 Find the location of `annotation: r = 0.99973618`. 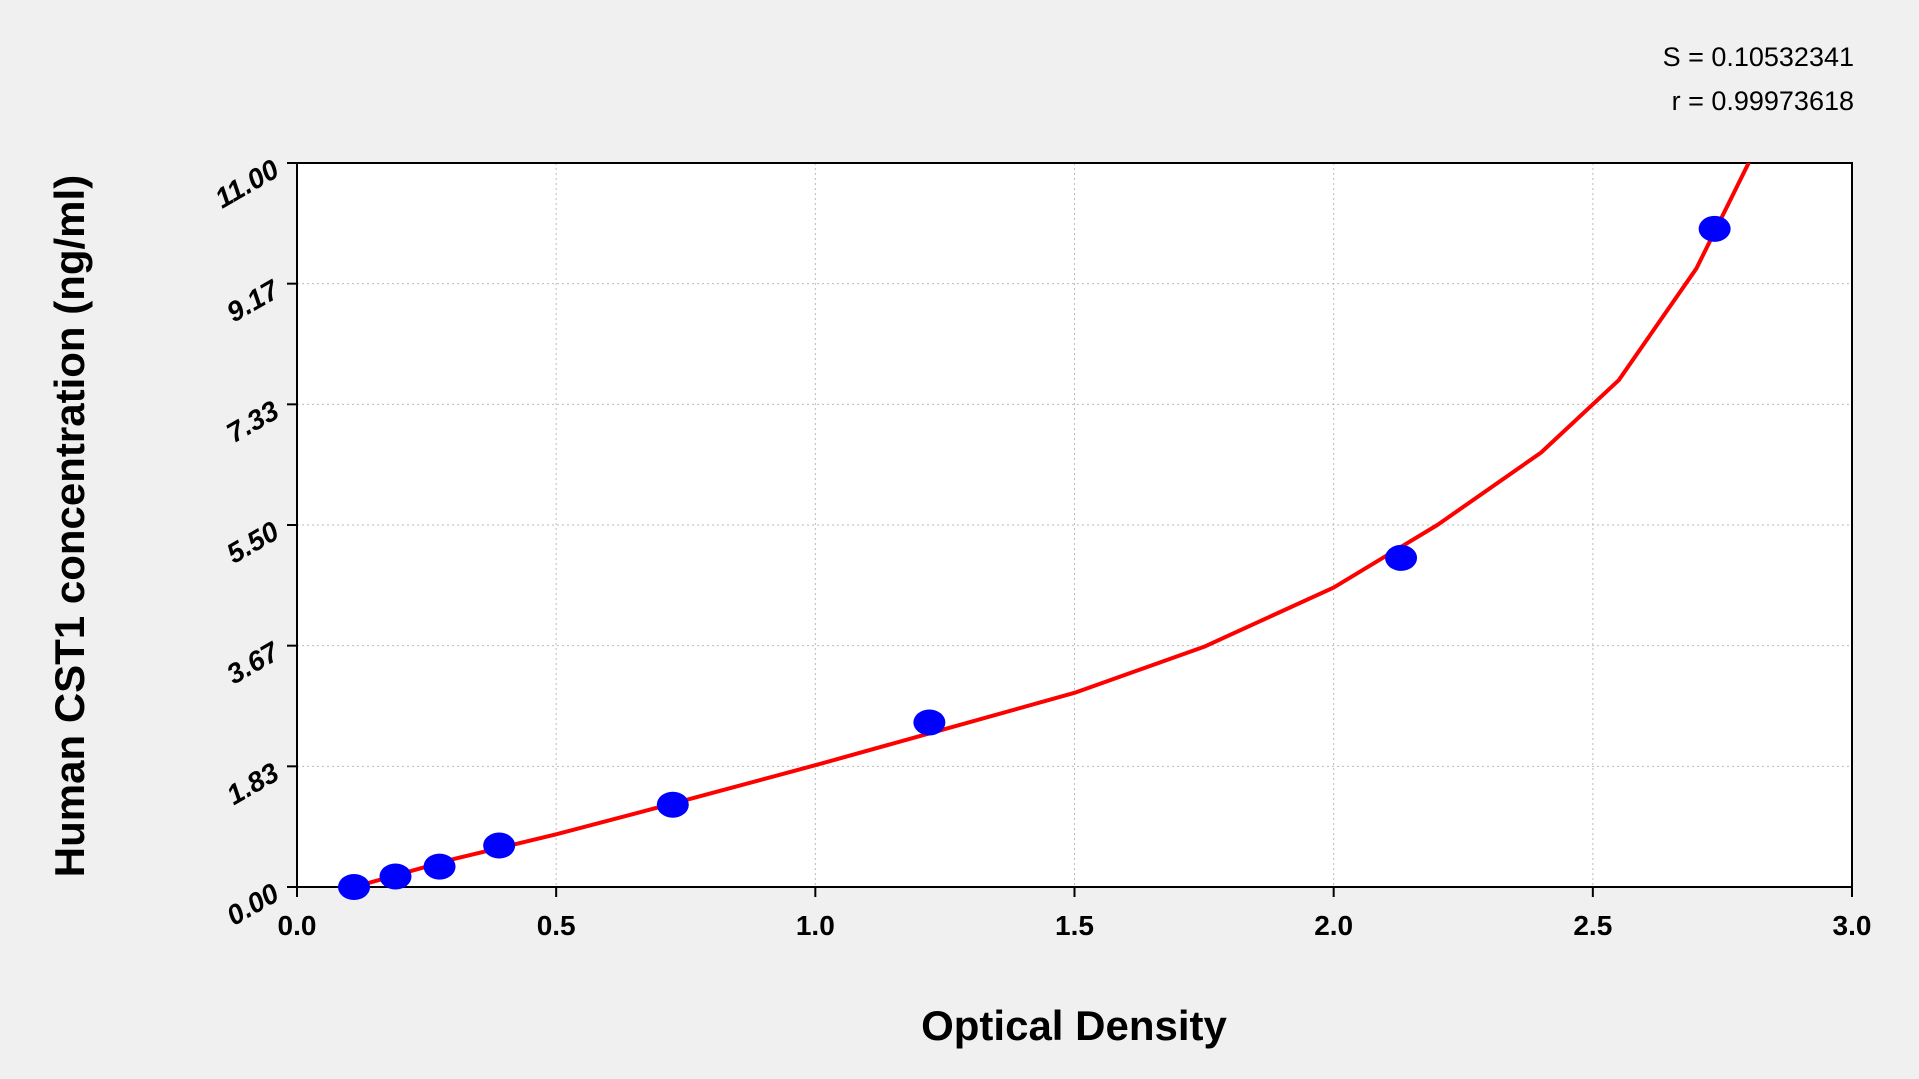

annotation: r = 0.99973618 is located at coordinates (1763, 101).